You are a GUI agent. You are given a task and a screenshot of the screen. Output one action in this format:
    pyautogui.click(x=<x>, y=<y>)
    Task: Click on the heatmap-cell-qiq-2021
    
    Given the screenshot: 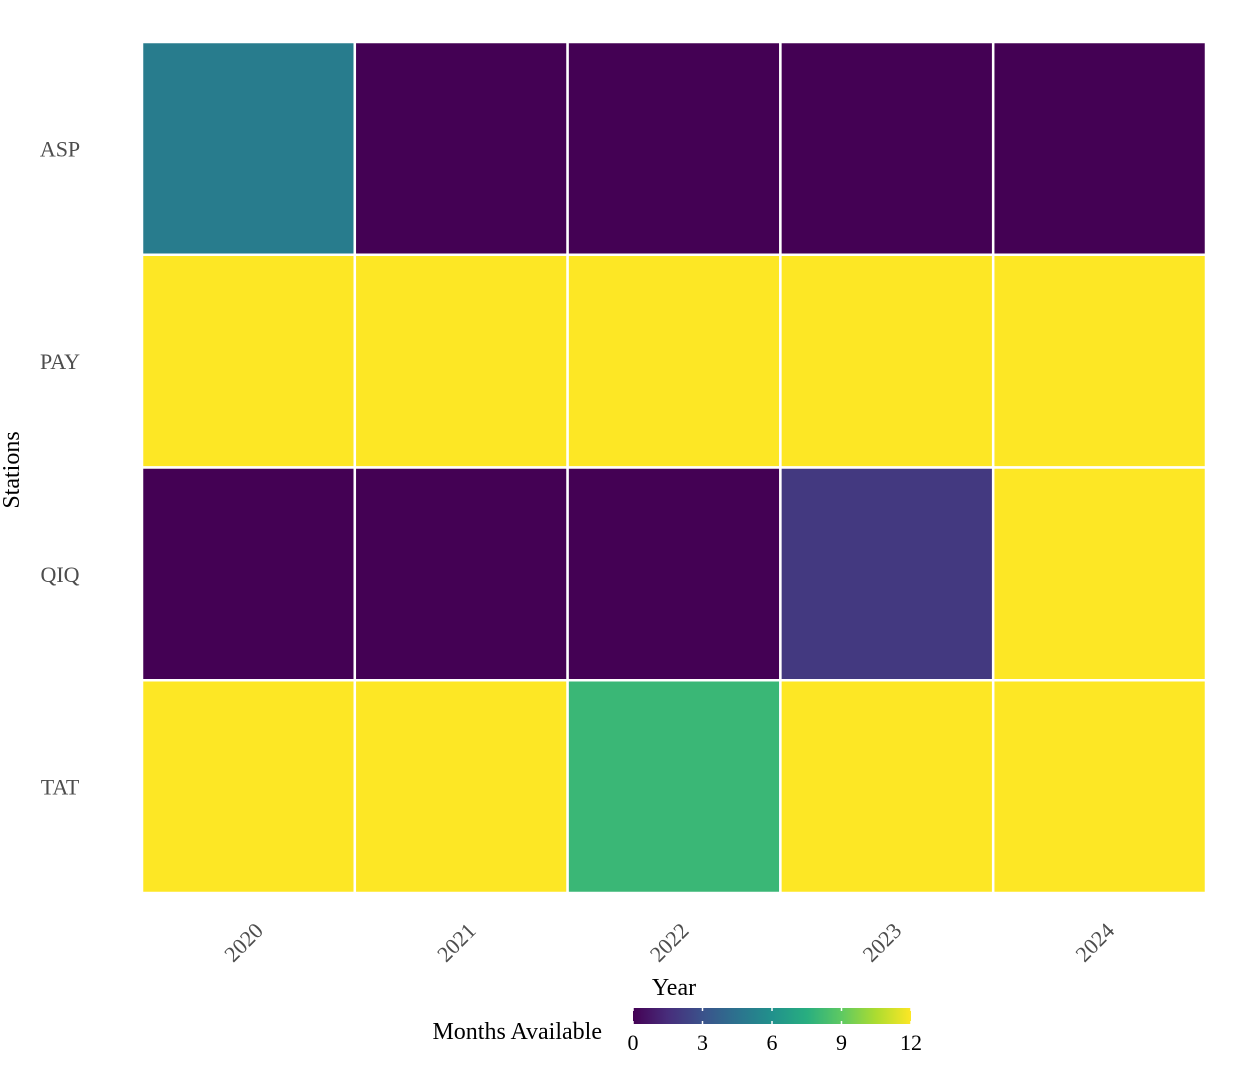 What is the action you would take?
    pyautogui.click(x=461, y=574)
    